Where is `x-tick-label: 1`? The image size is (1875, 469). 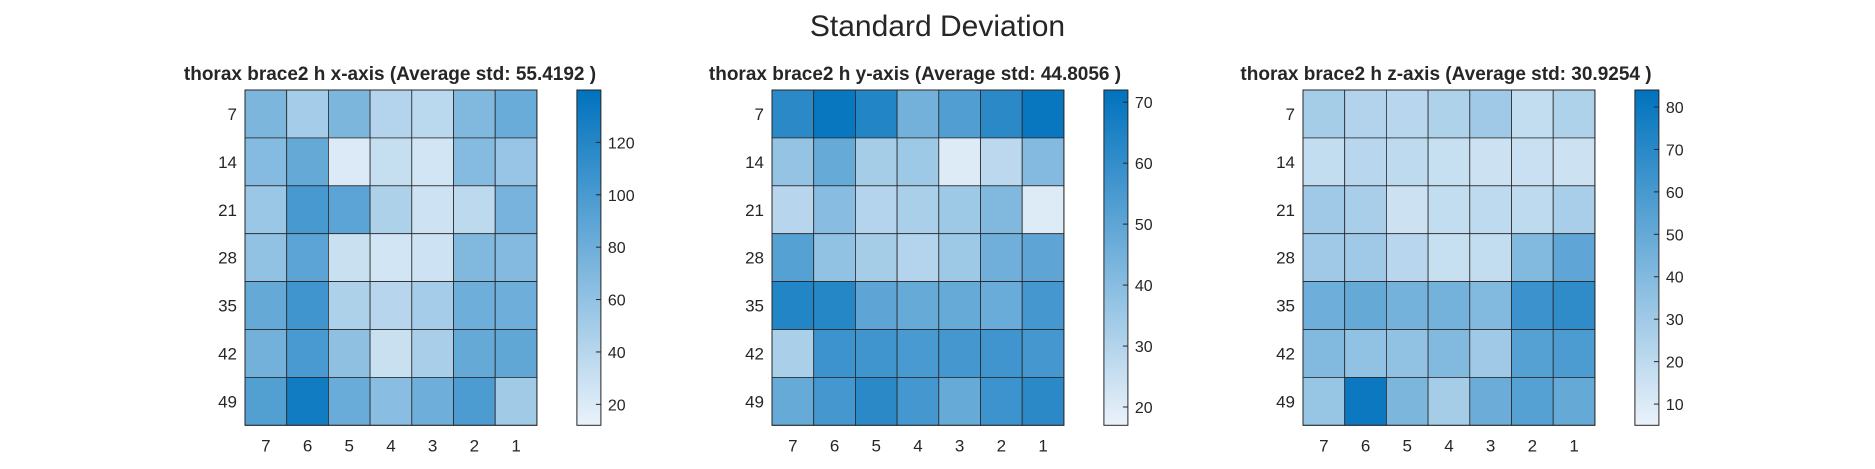
x-tick-label: 1 is located at coordinates (1042, 445).